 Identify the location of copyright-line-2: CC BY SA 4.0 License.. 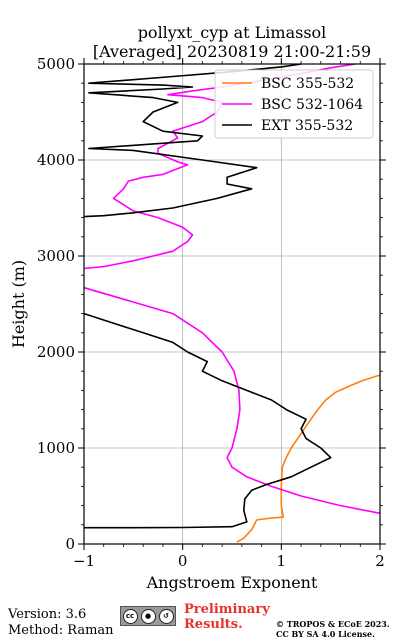
(325, 634).